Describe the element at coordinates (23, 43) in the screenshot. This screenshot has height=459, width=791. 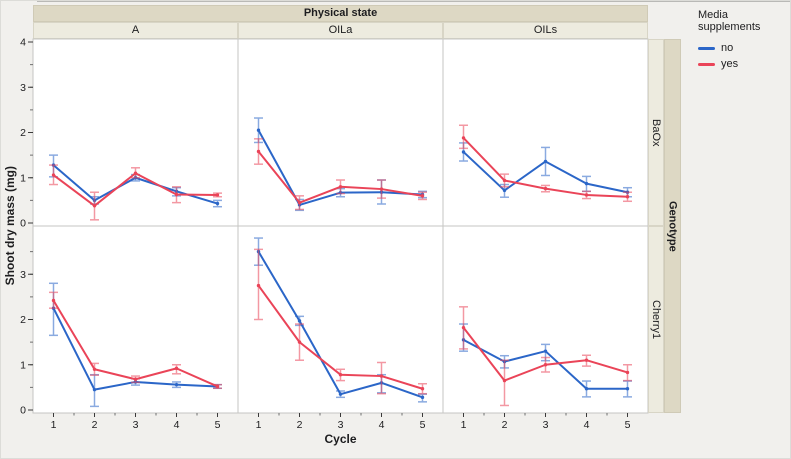
I see `y-tick-label: 4` at that location.